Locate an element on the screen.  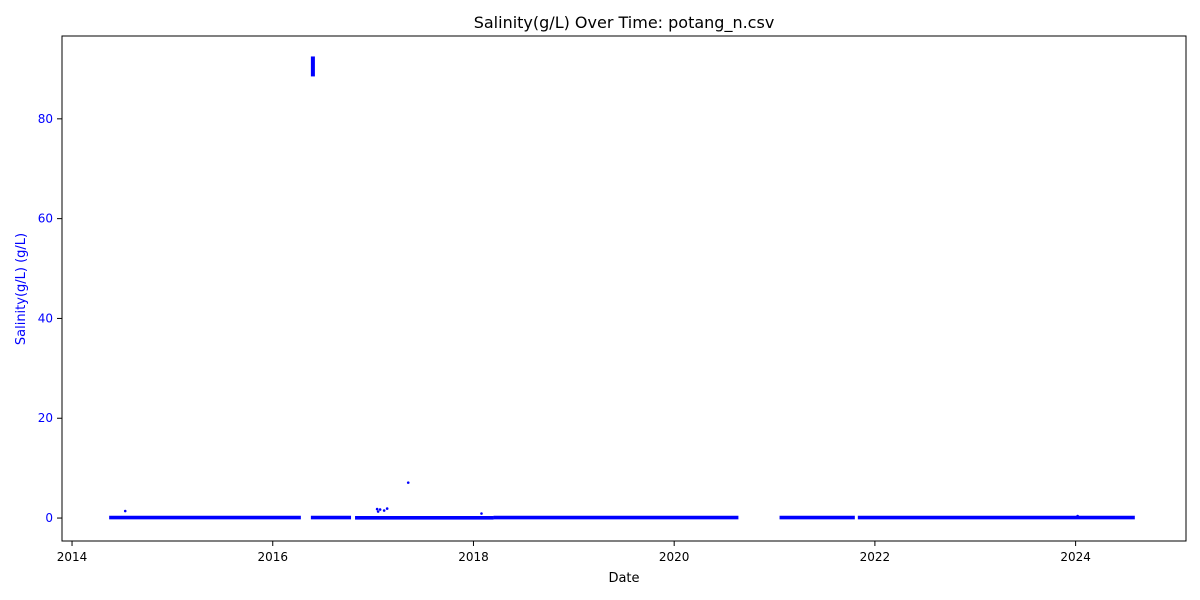
y-tick-label: 80 is located at coordinates (45, 119).